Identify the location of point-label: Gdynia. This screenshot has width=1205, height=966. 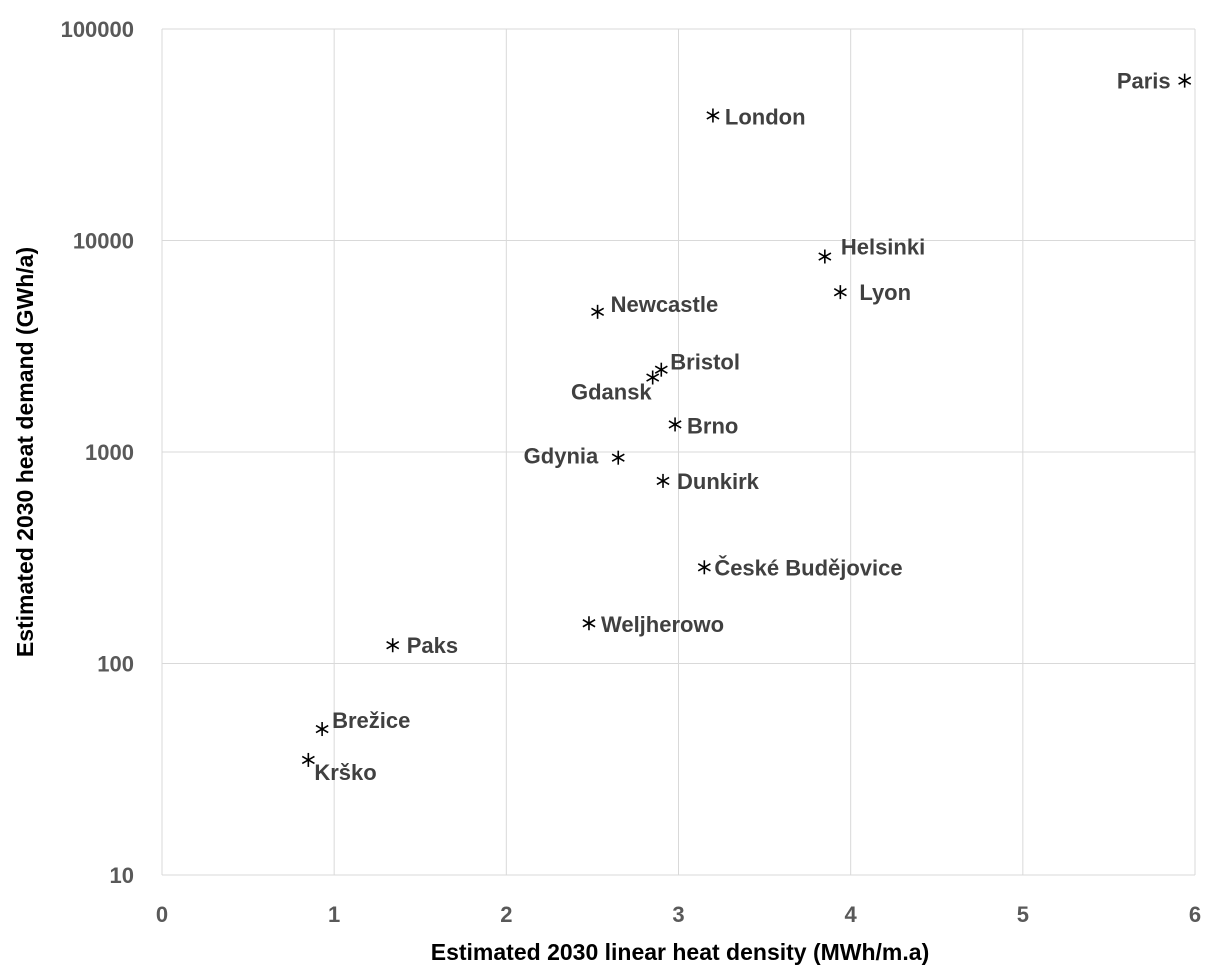
(561, 456).